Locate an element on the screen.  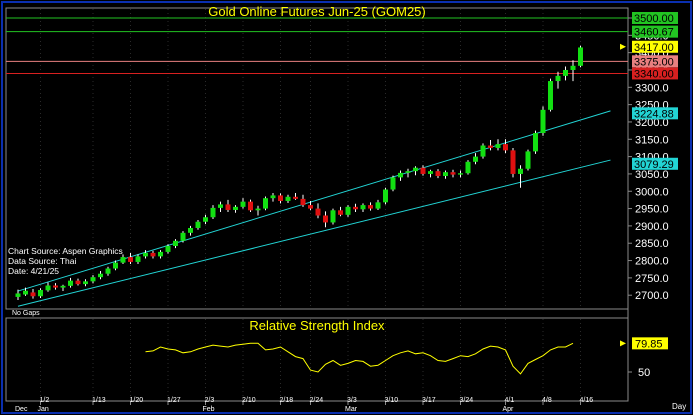
price-label-text: 3460.67 is located at coordinates (654, 33).